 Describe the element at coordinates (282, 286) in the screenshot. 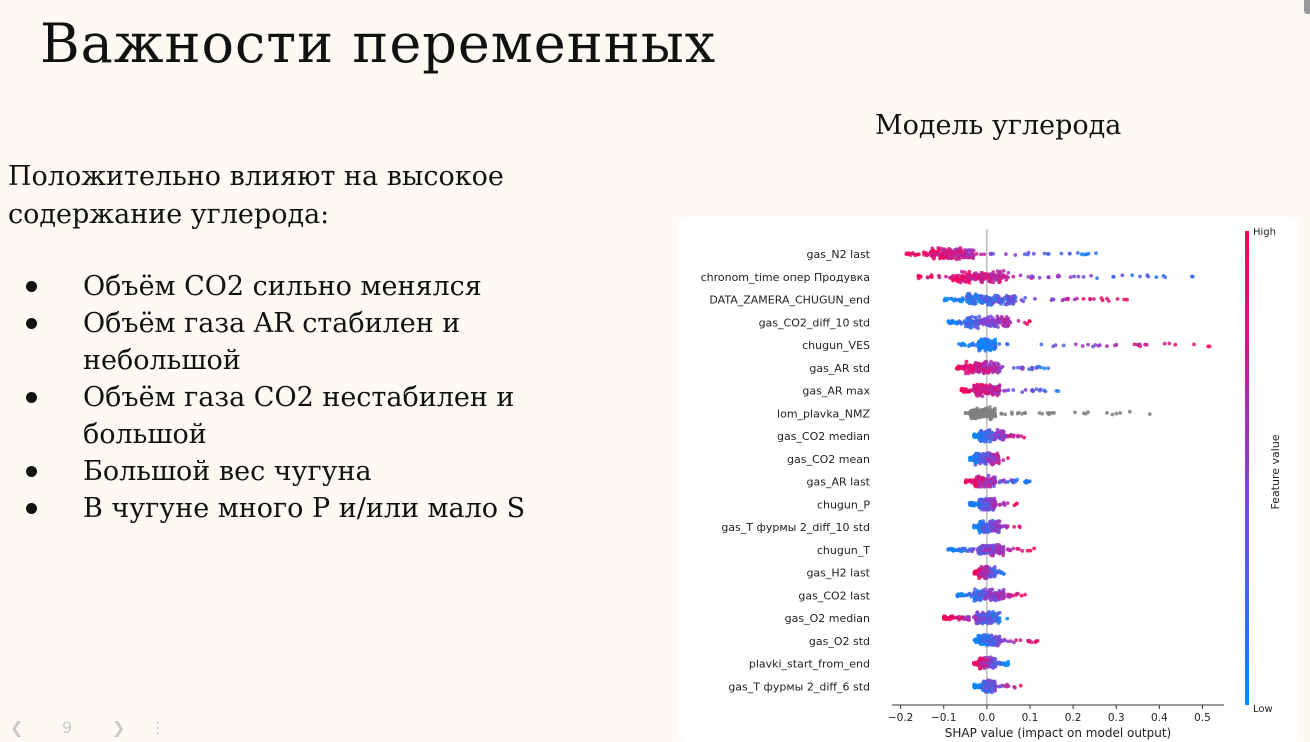

I see `bullet-text: Объём CO2 сильно менялся` at that location.